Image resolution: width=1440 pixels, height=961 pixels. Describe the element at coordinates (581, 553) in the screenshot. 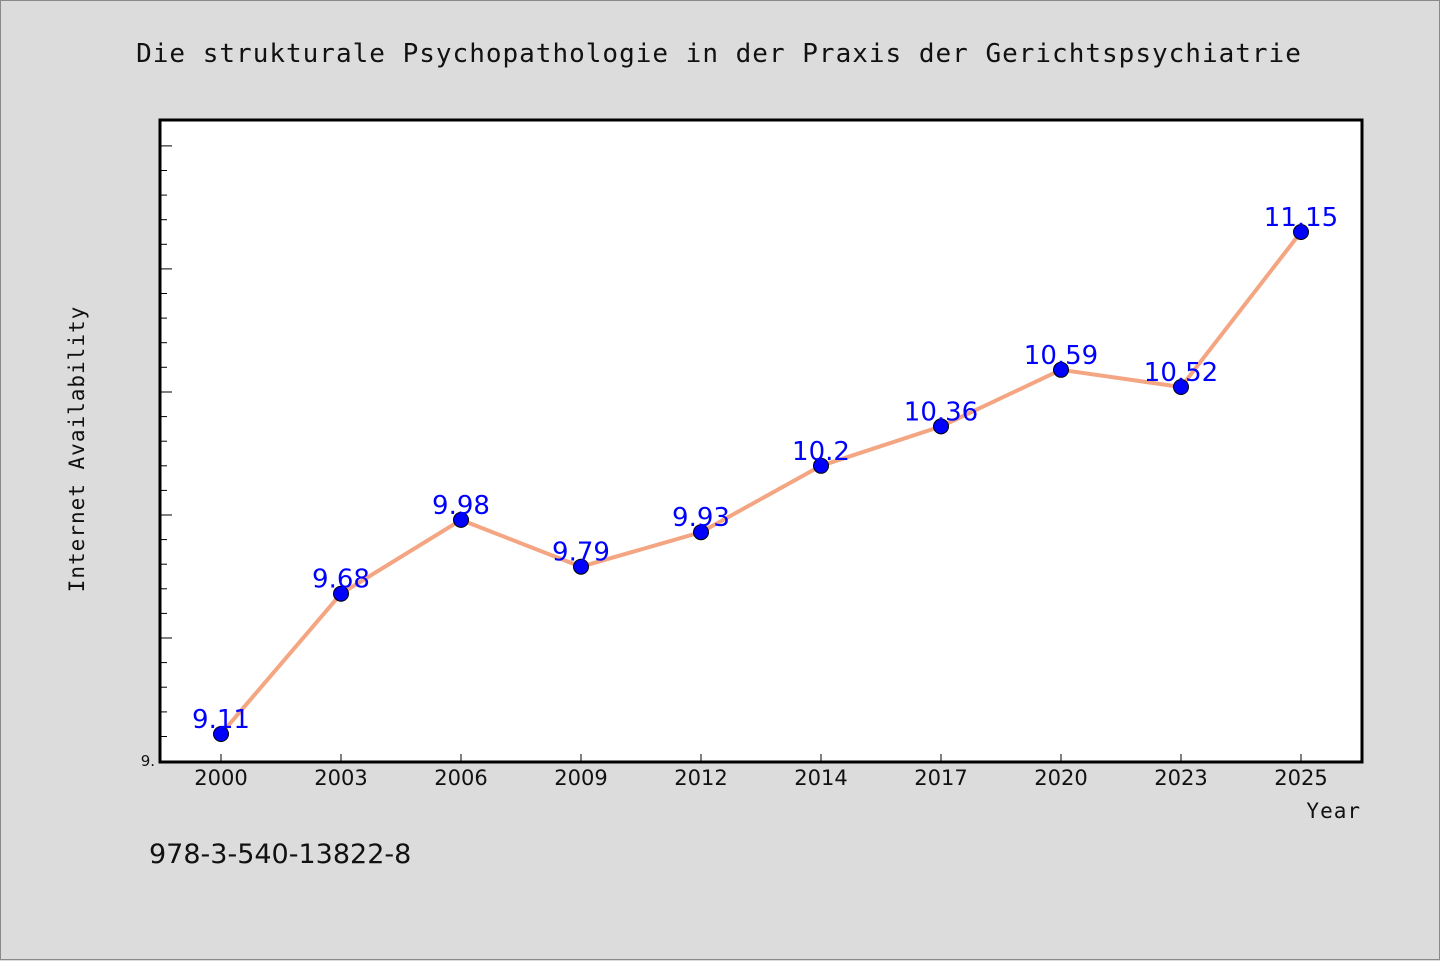

I see `data-label: 9.79` at that location.